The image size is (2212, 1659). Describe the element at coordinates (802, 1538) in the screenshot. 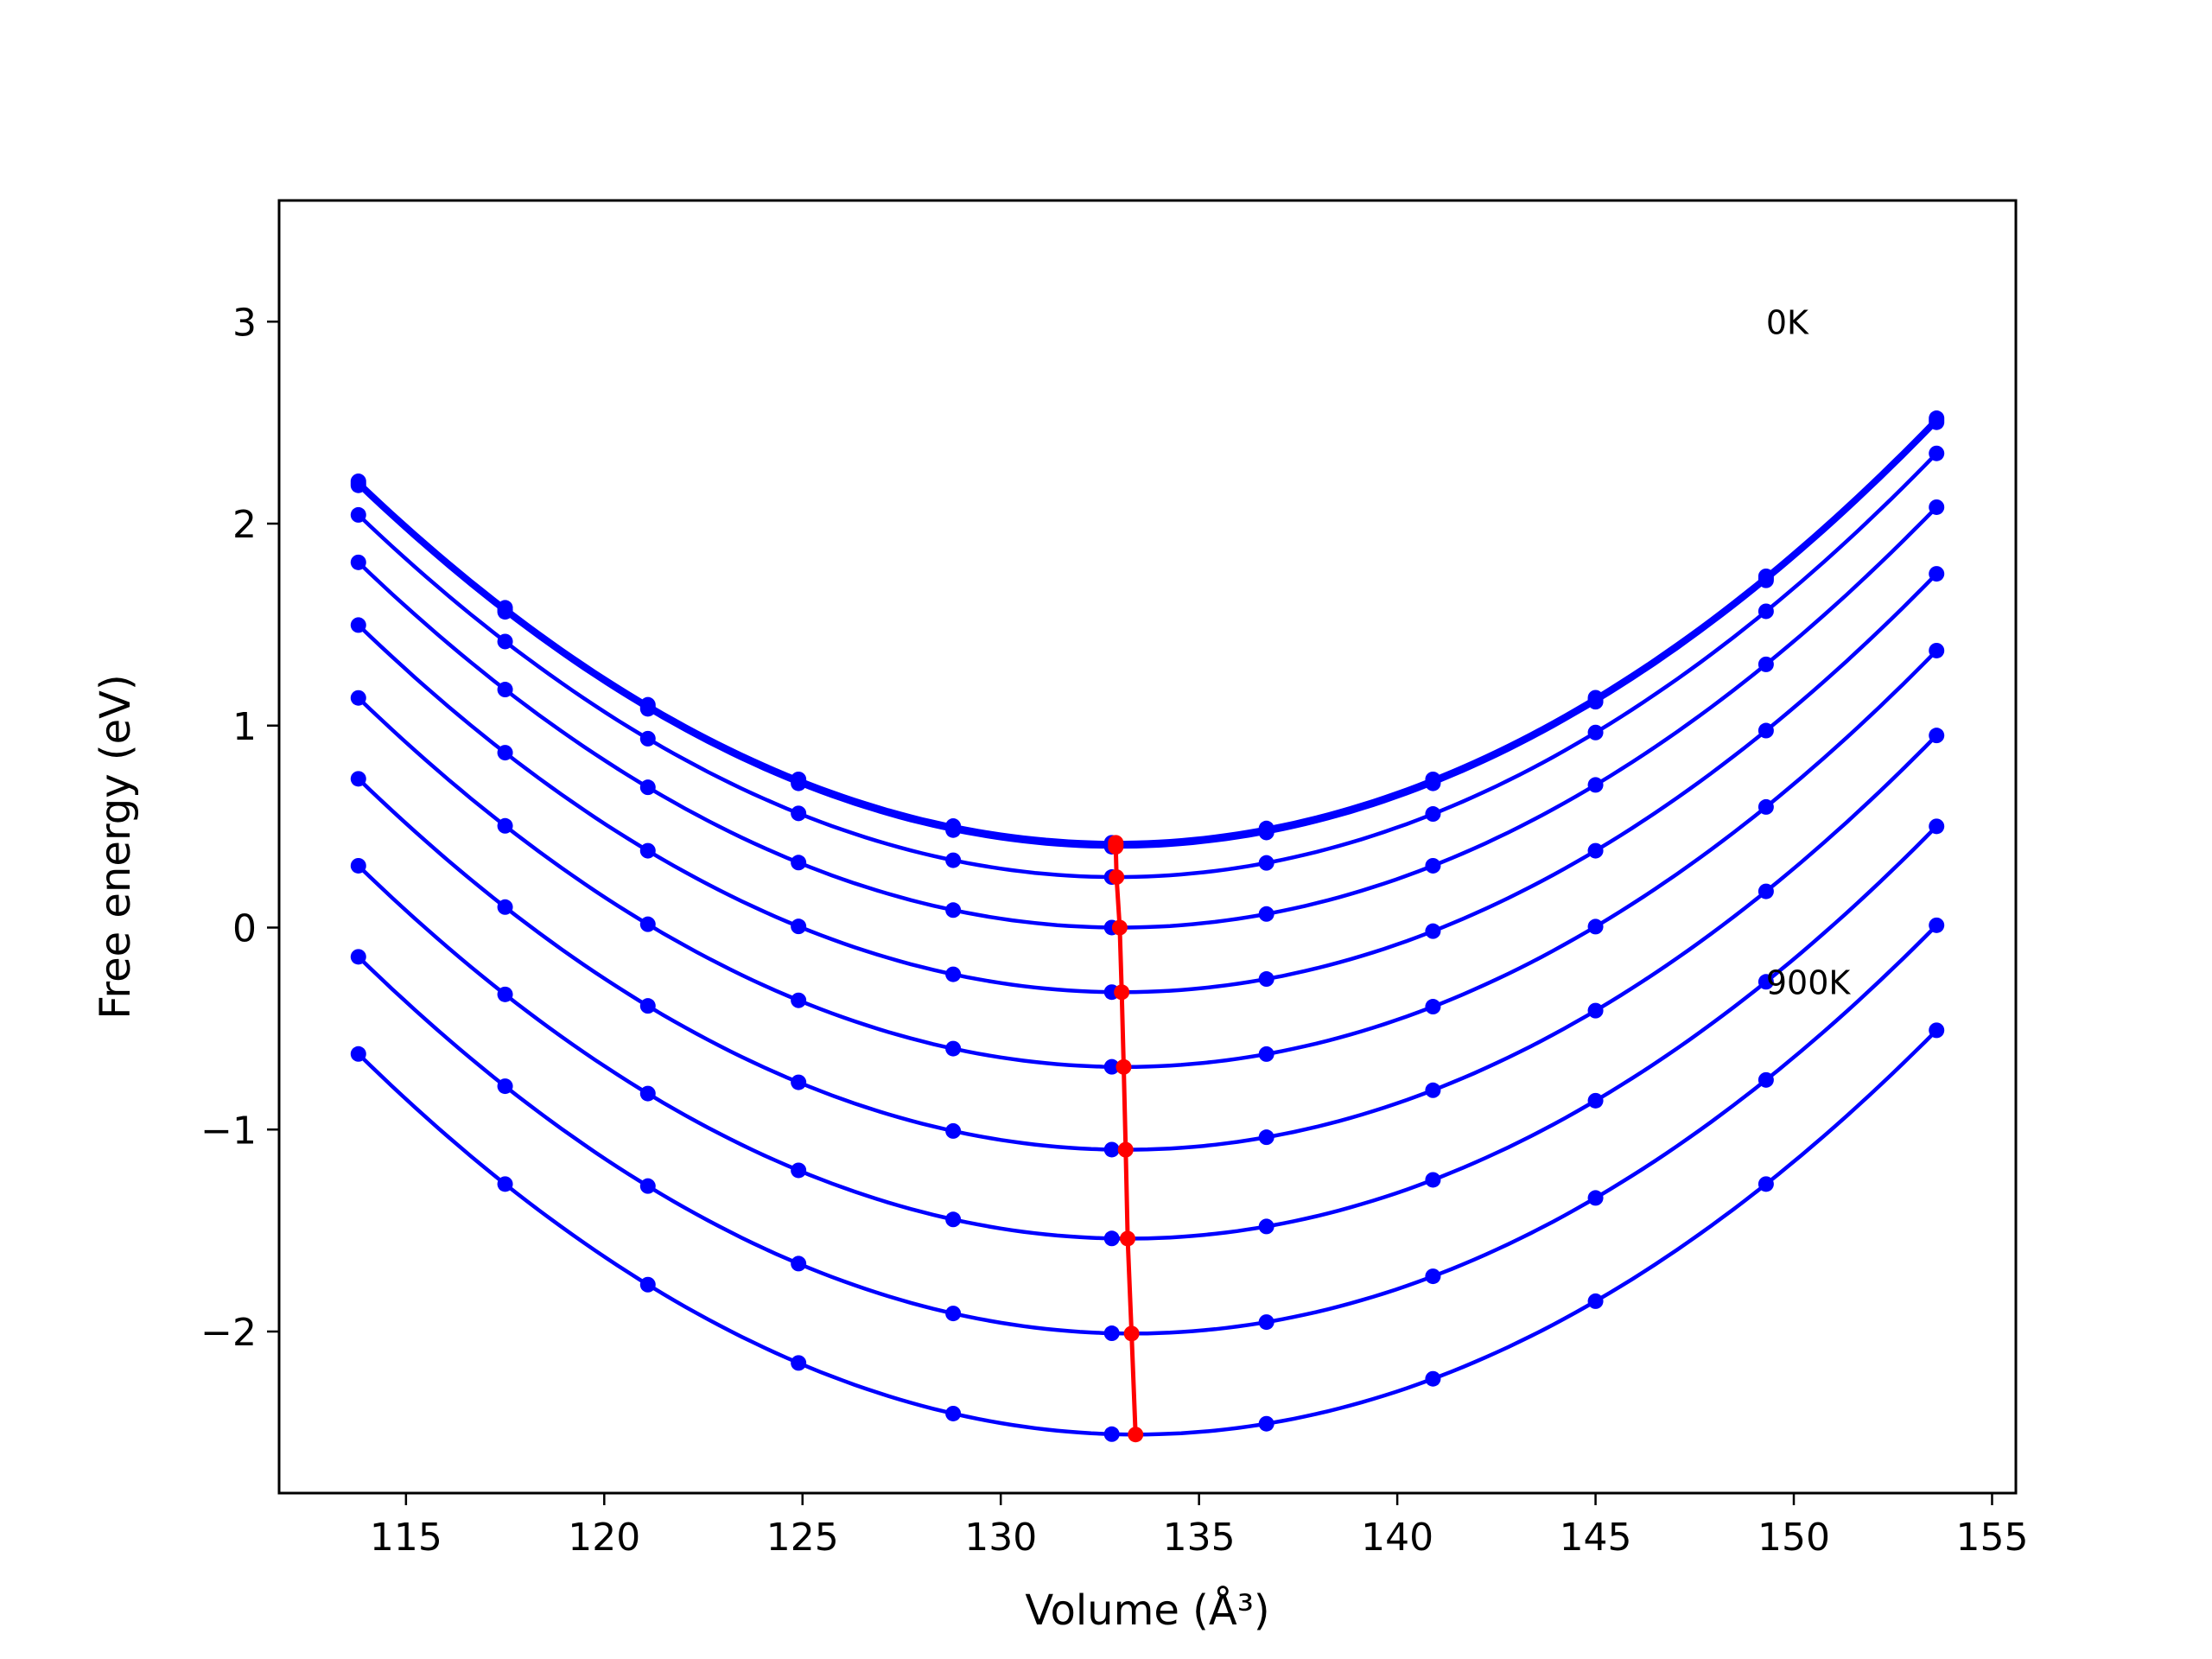

I see `x-tick-label: 125` at that location.